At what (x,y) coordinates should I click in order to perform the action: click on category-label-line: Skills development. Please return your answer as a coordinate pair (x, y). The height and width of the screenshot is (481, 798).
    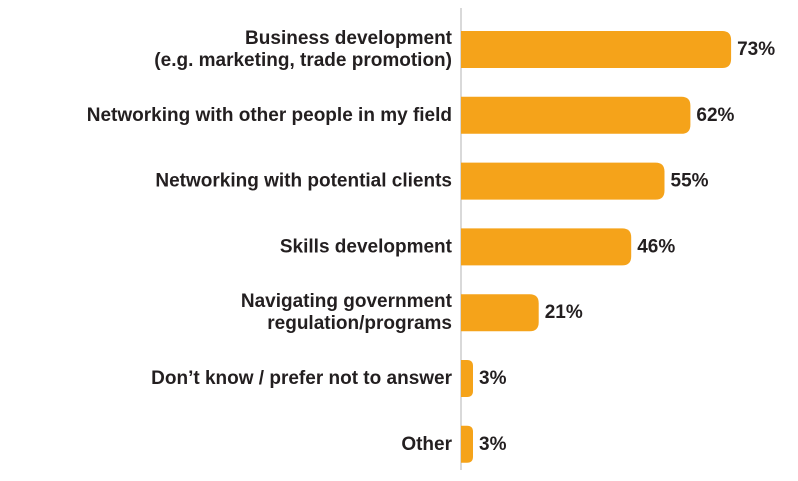
    Looking at the image, I should click on (366, 246).